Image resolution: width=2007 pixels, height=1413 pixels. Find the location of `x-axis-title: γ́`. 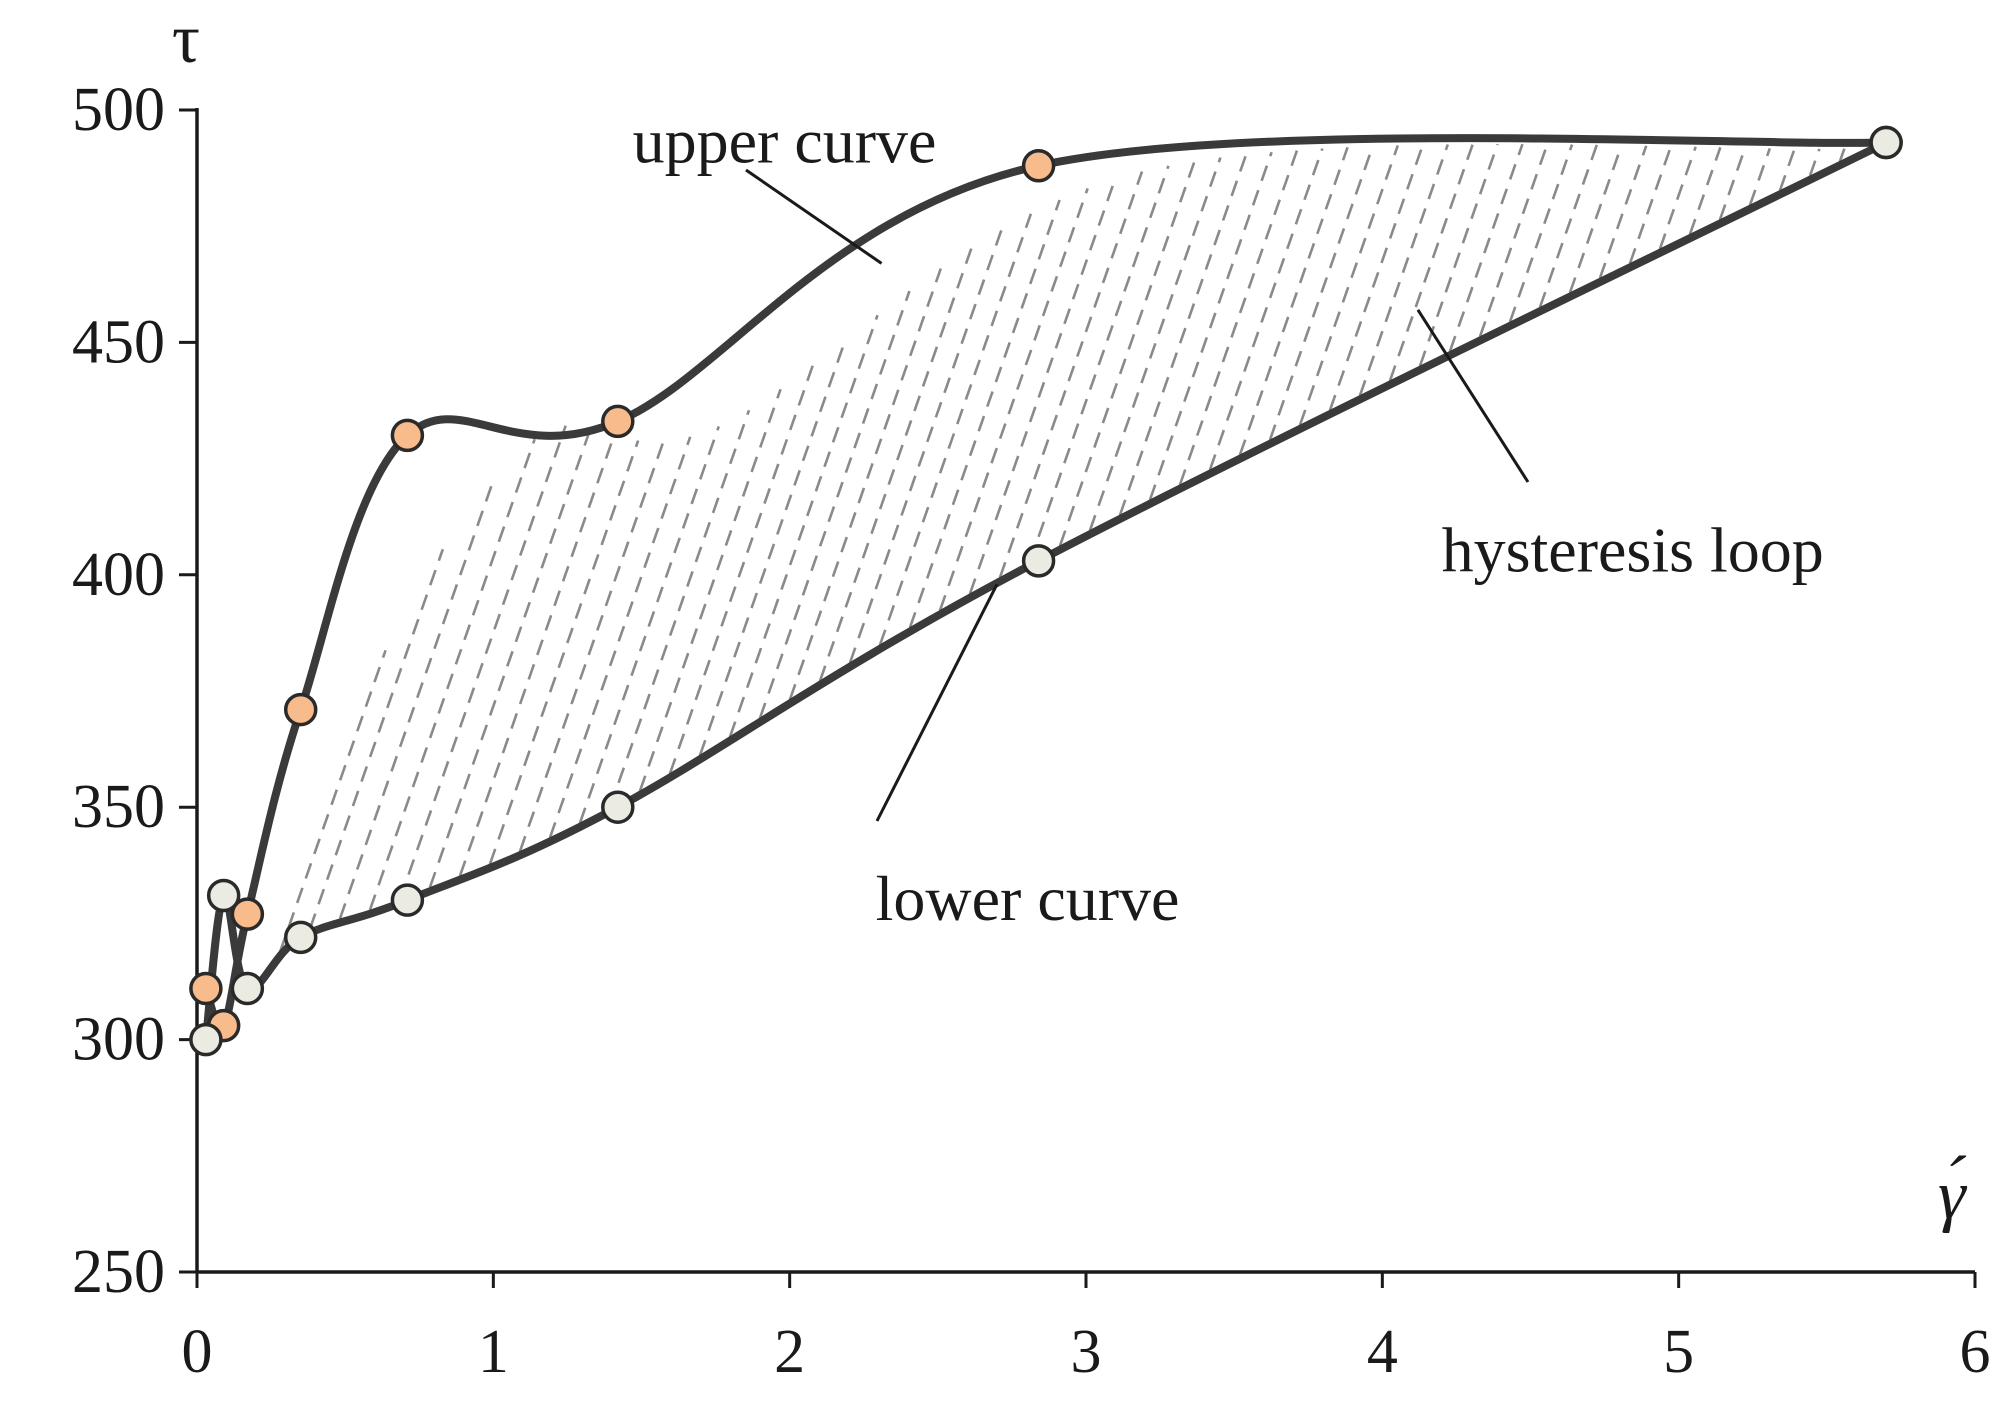

x-axis-title: γ́ is located at coordinates (1953, 1194).